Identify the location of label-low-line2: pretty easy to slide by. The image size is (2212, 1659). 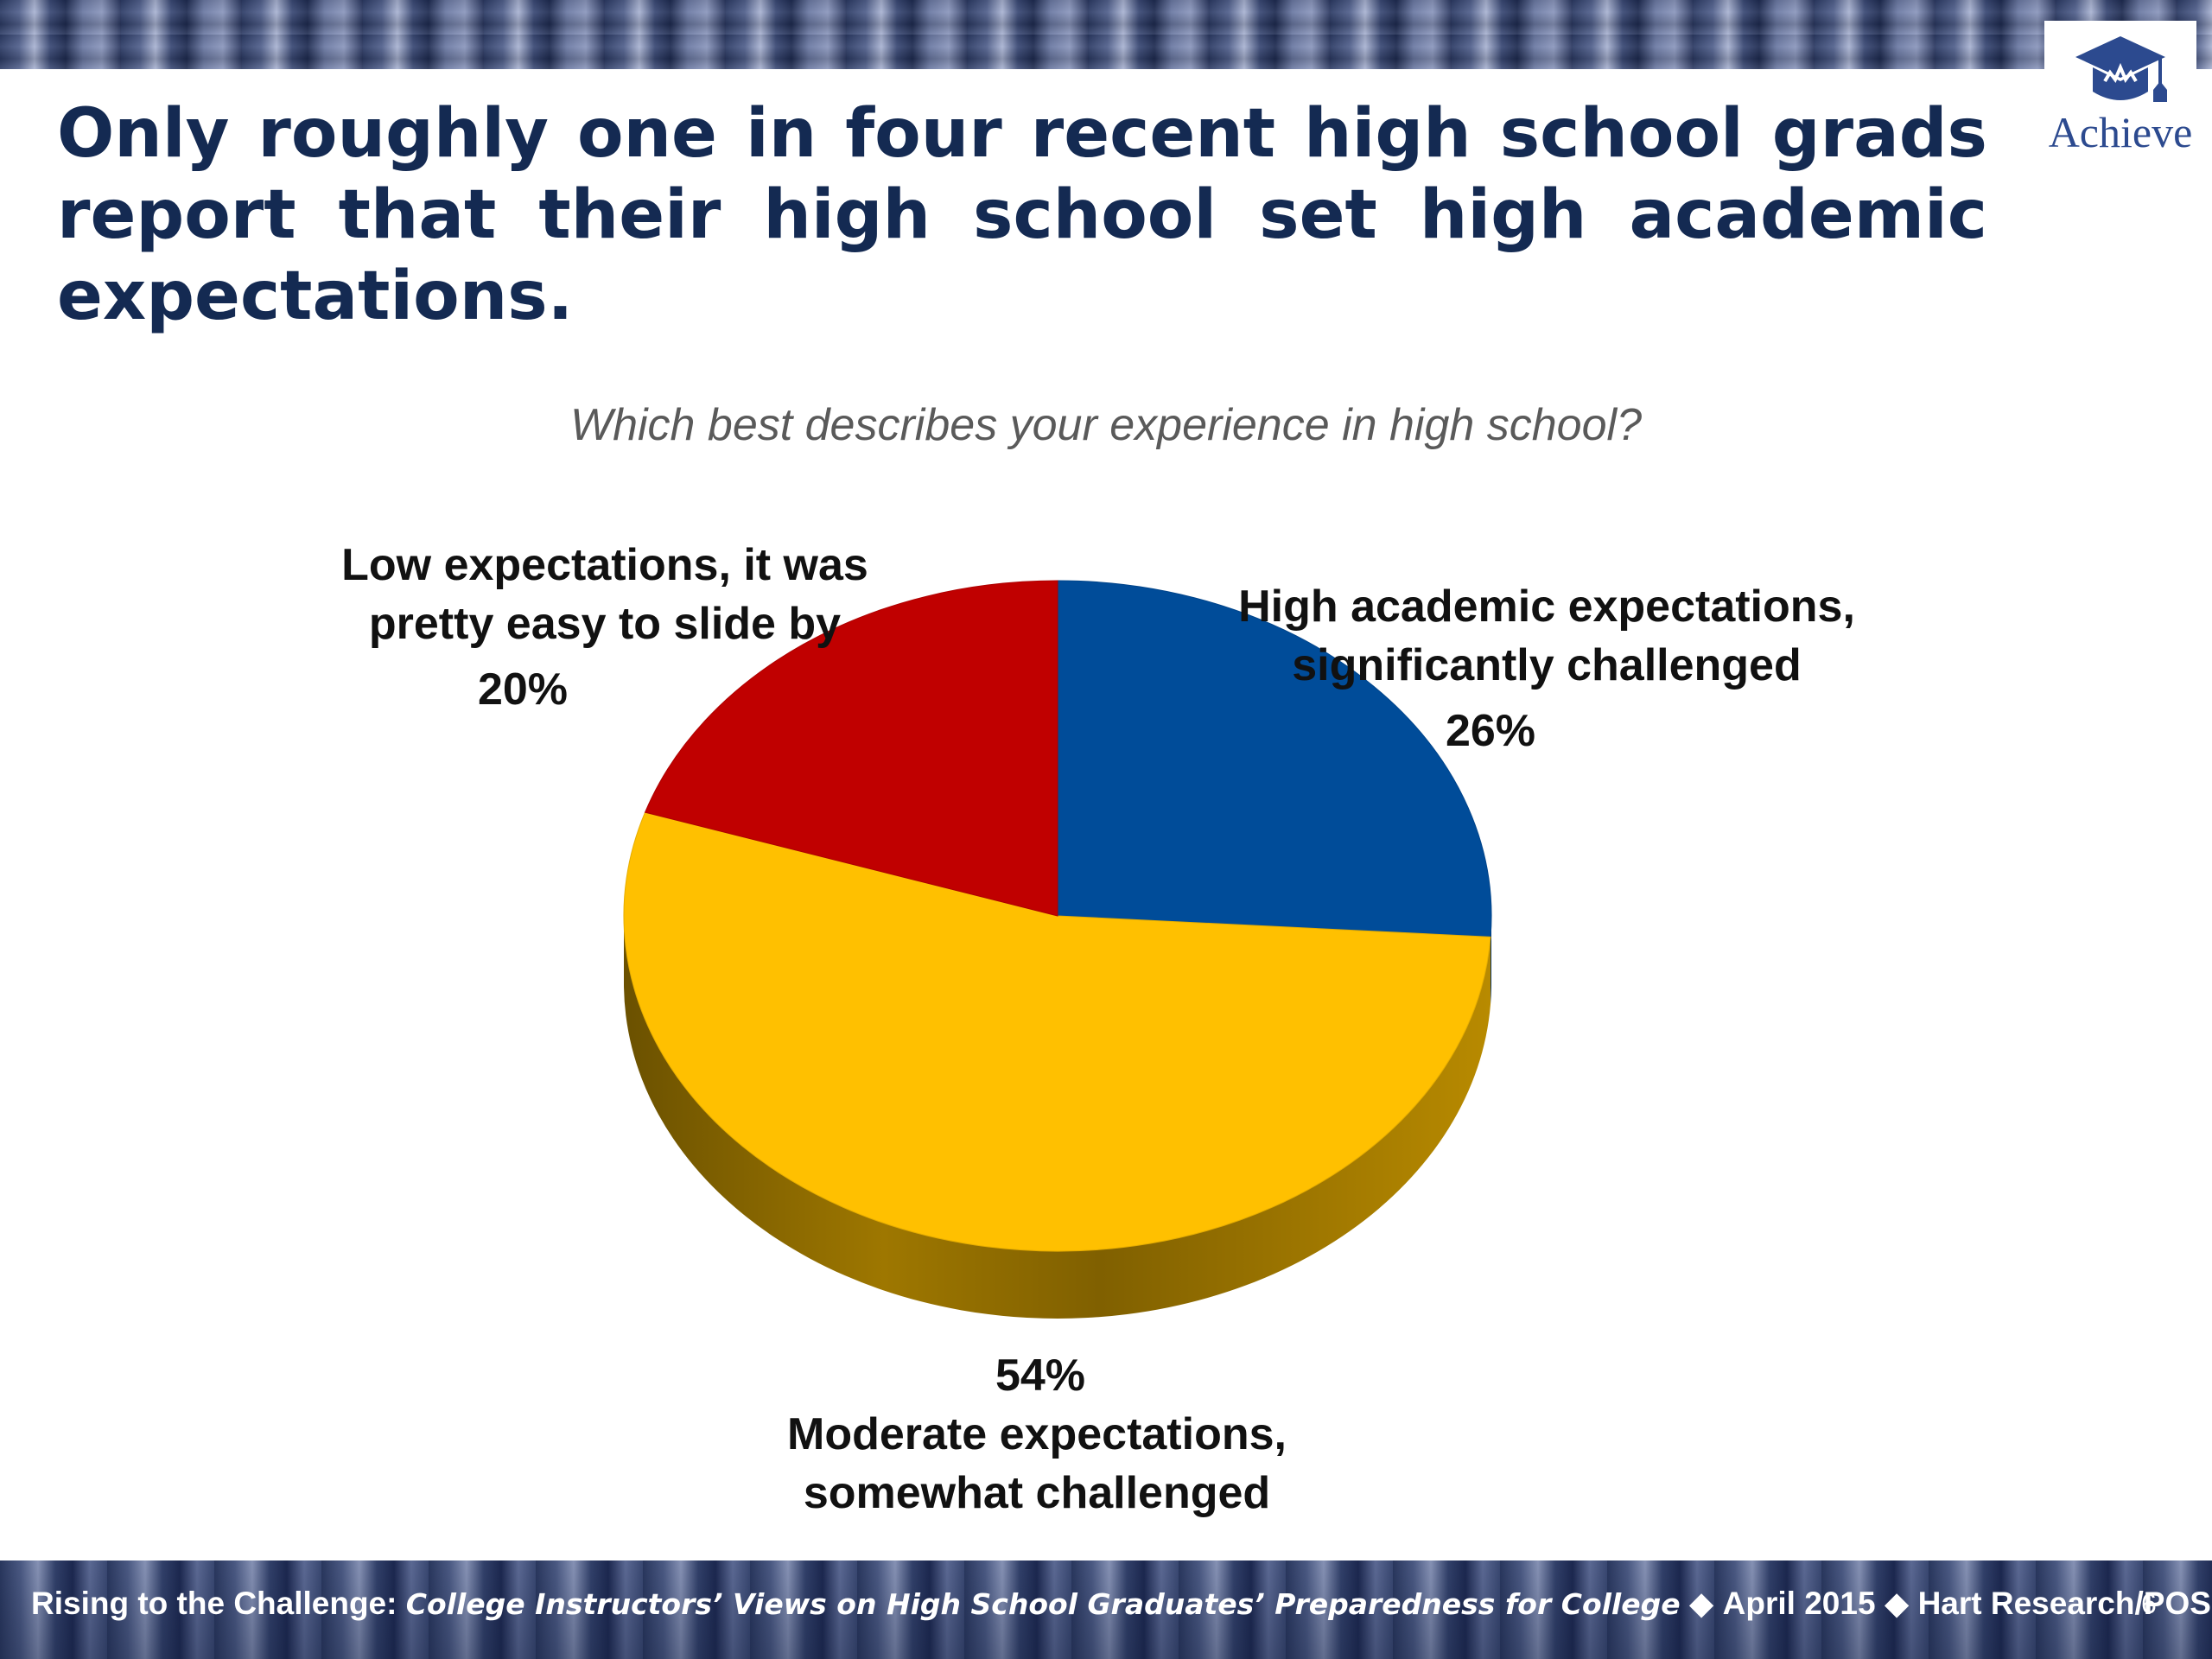
(605, 624).